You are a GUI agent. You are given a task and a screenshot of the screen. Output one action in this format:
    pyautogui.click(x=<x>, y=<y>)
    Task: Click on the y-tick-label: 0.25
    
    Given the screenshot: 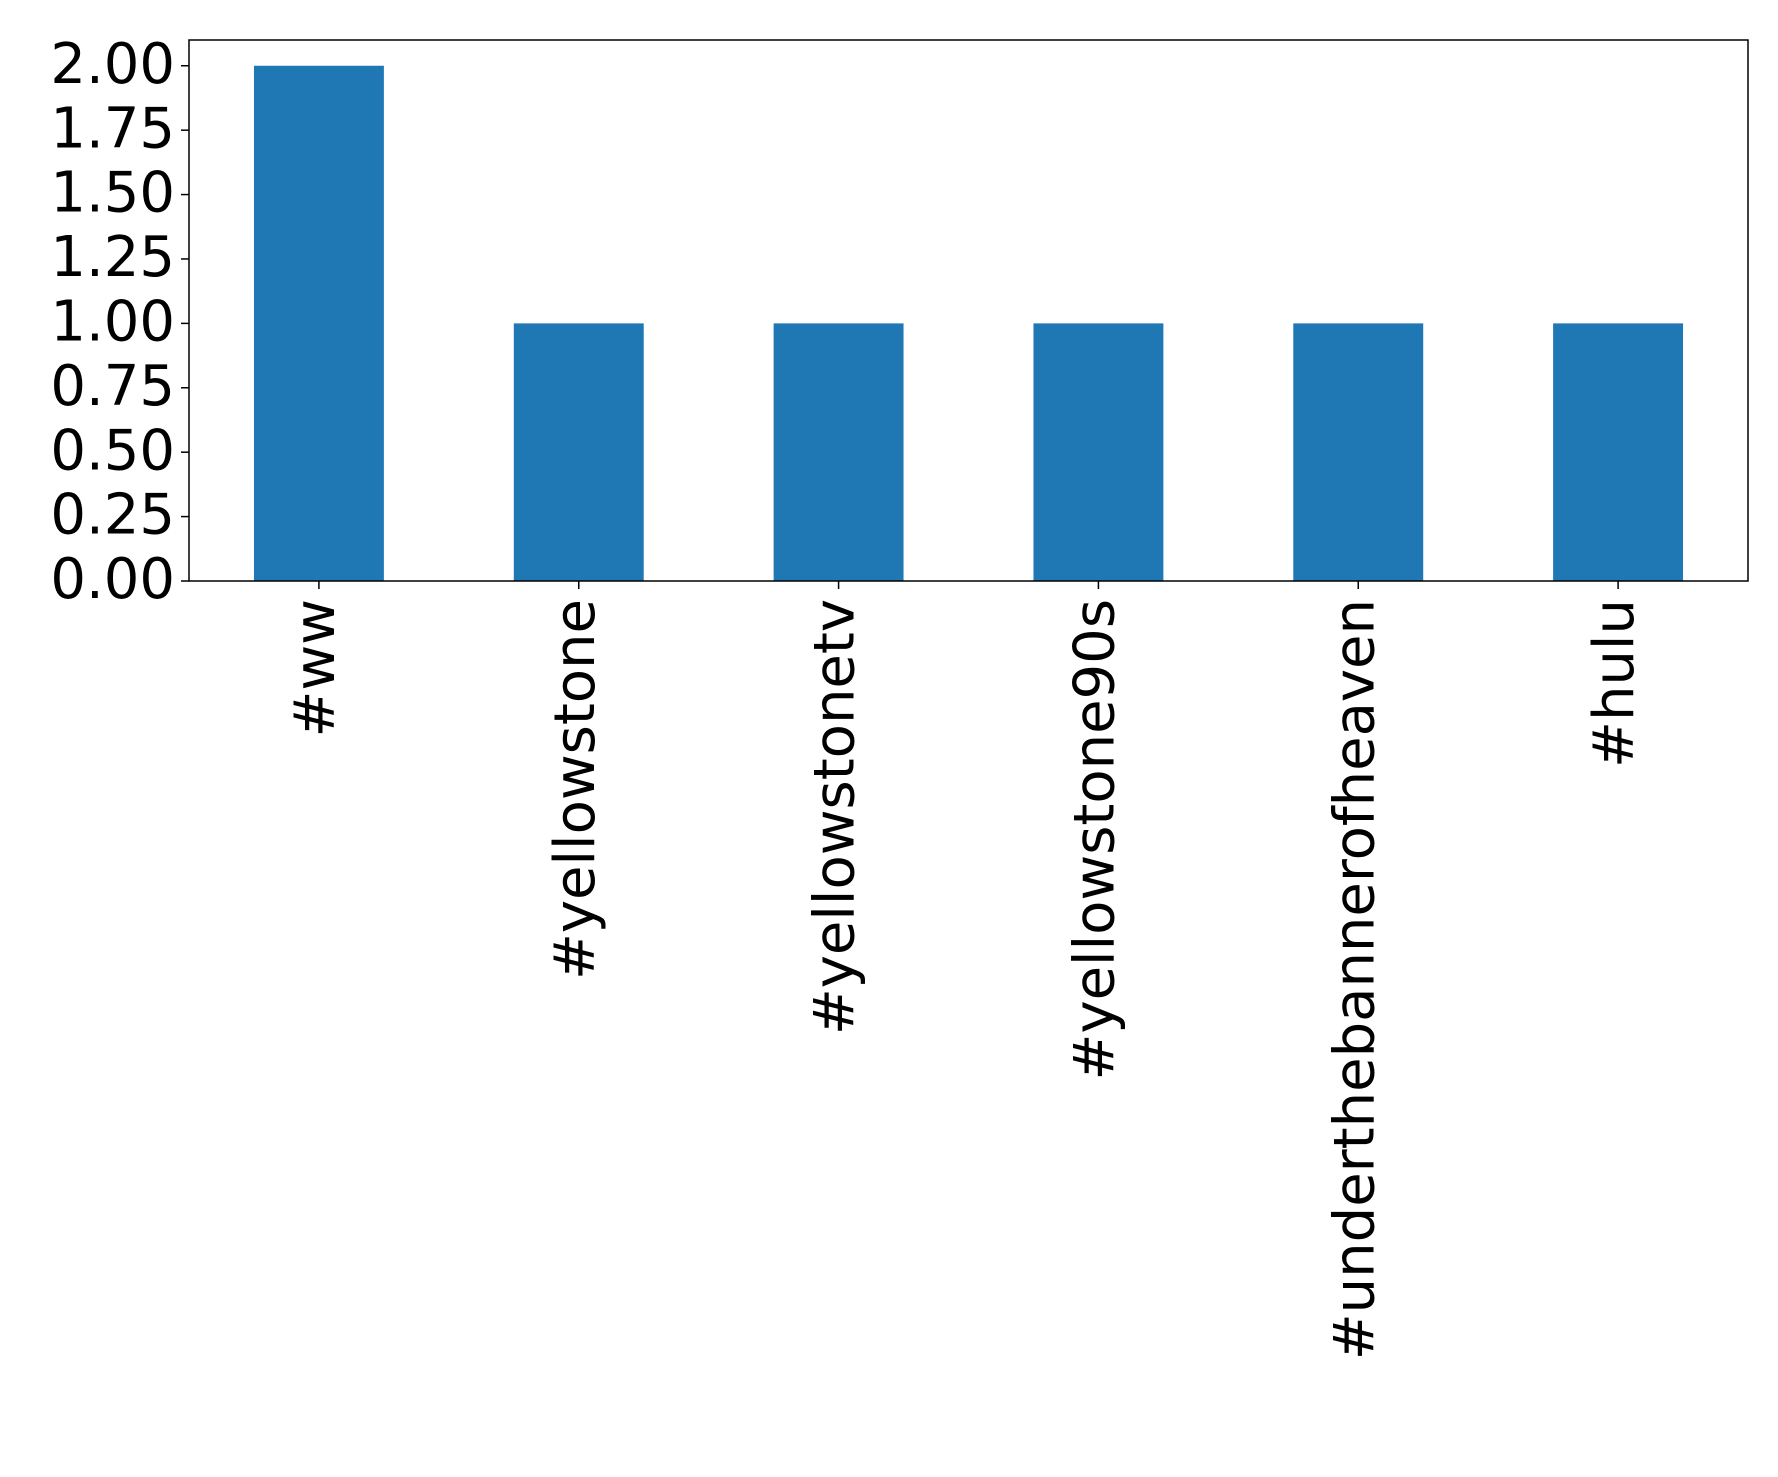 What is the action you would take?
    pyautogui.click(x=112, y=515)
    